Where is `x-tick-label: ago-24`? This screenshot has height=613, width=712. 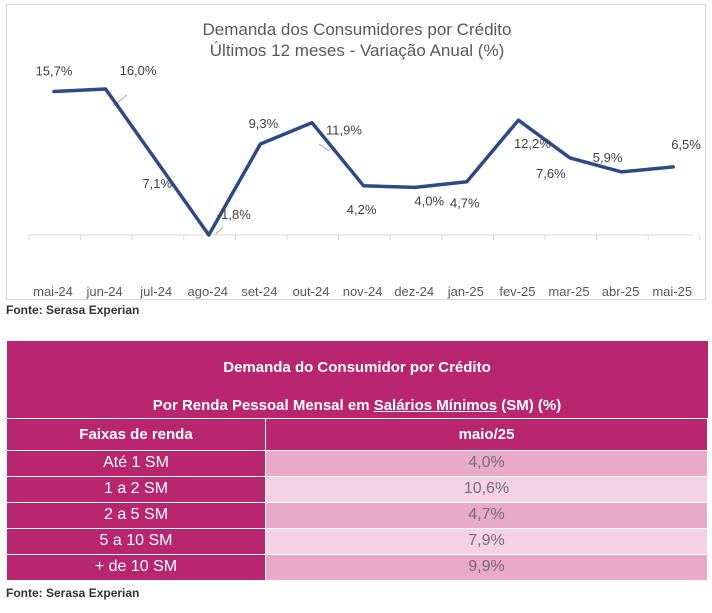 x-tick-label: ago-24 is located at coordinates (208, 291).